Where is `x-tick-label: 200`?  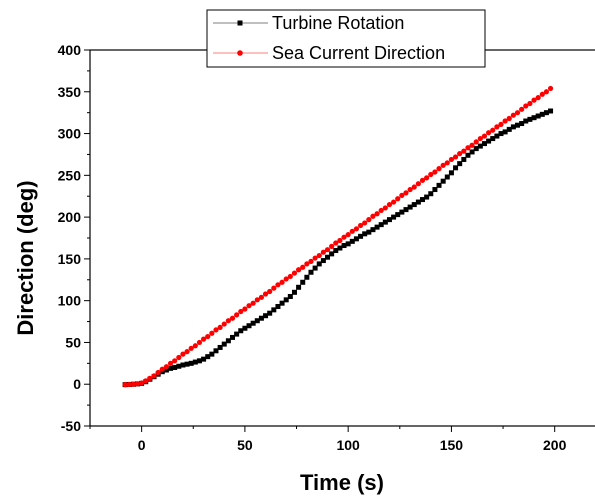
x-tick-label: 200 is located at coordinates (555, 445).